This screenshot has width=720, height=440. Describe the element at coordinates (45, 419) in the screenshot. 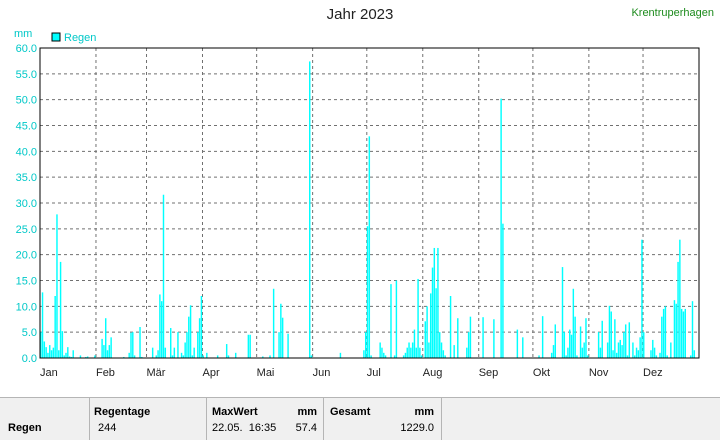

I see `summary-row-label-cell: Regen` at that location.